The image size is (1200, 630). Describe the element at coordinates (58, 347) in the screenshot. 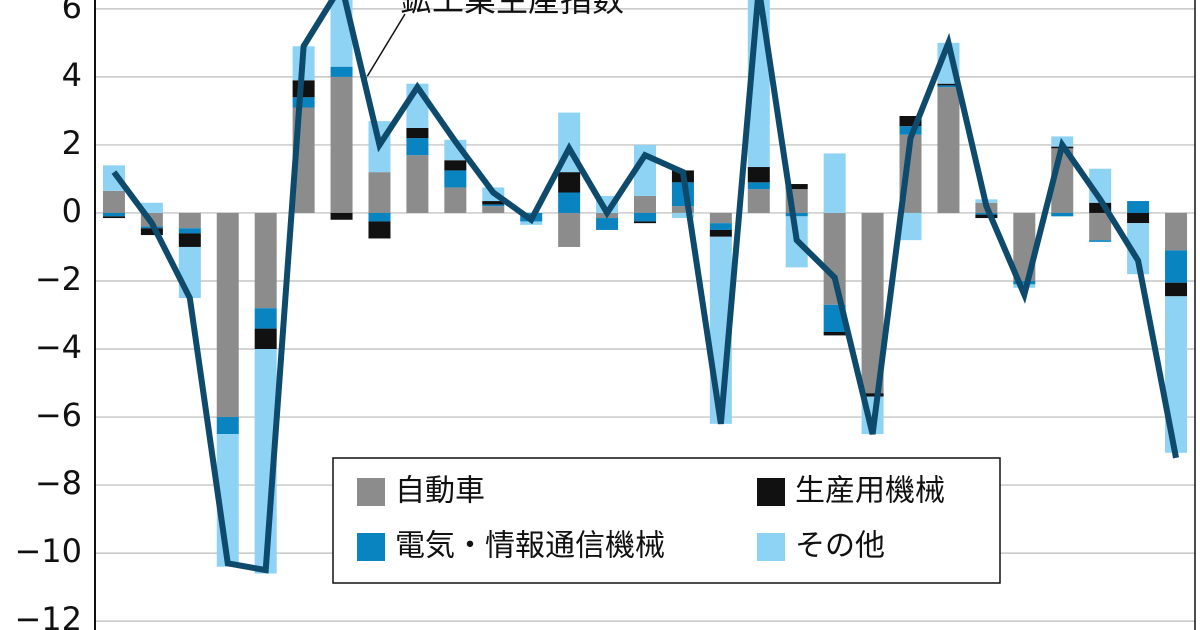

I see `y-tick-label: −4` at that location.